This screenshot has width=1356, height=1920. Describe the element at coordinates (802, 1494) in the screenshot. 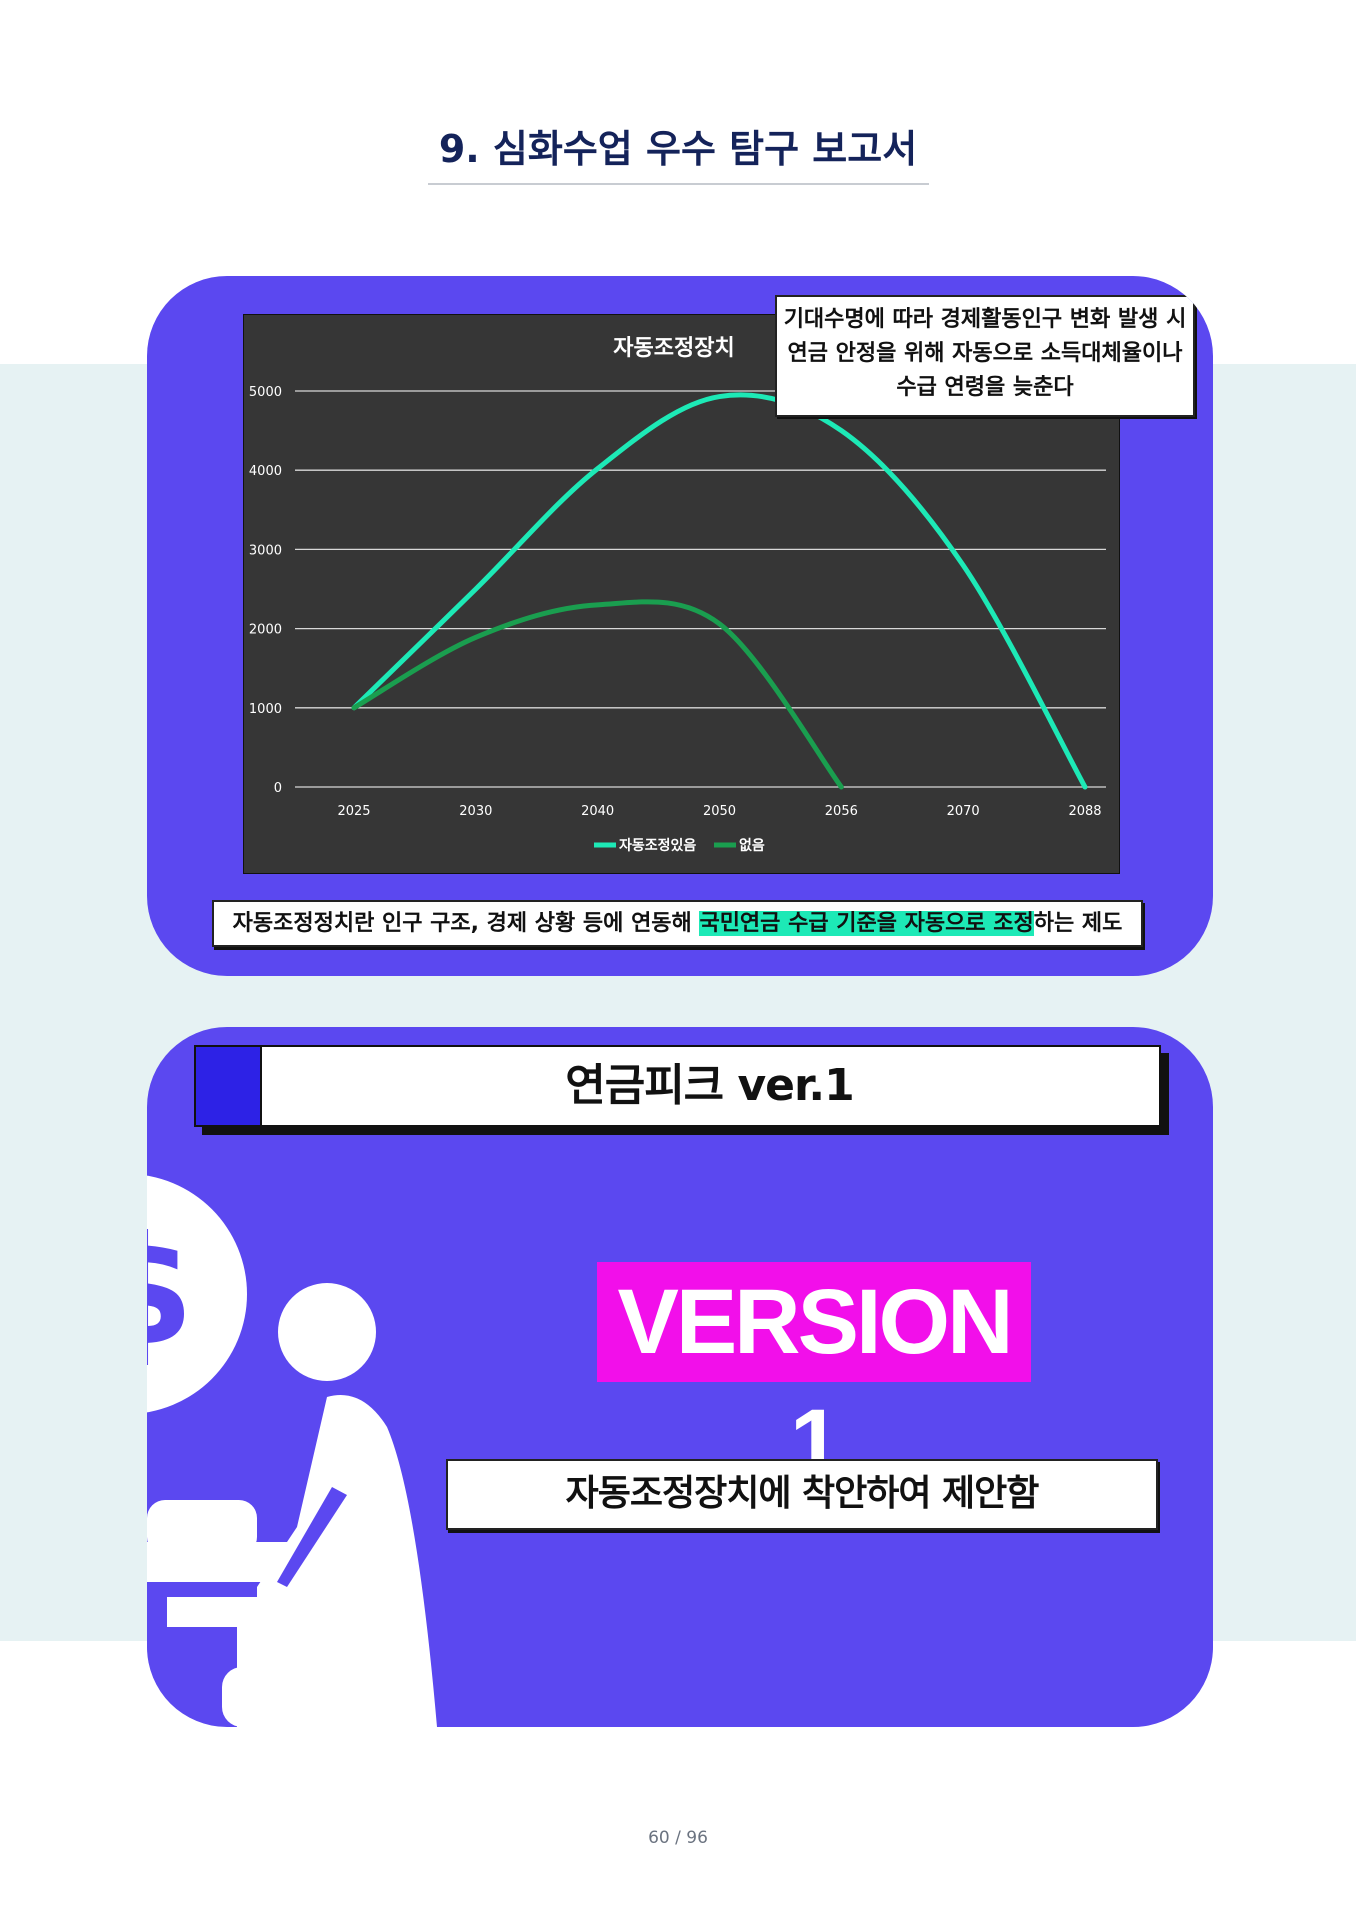

I see `proposal-subtitle: 자동조정장치에 착안하여 제안함` at that location.